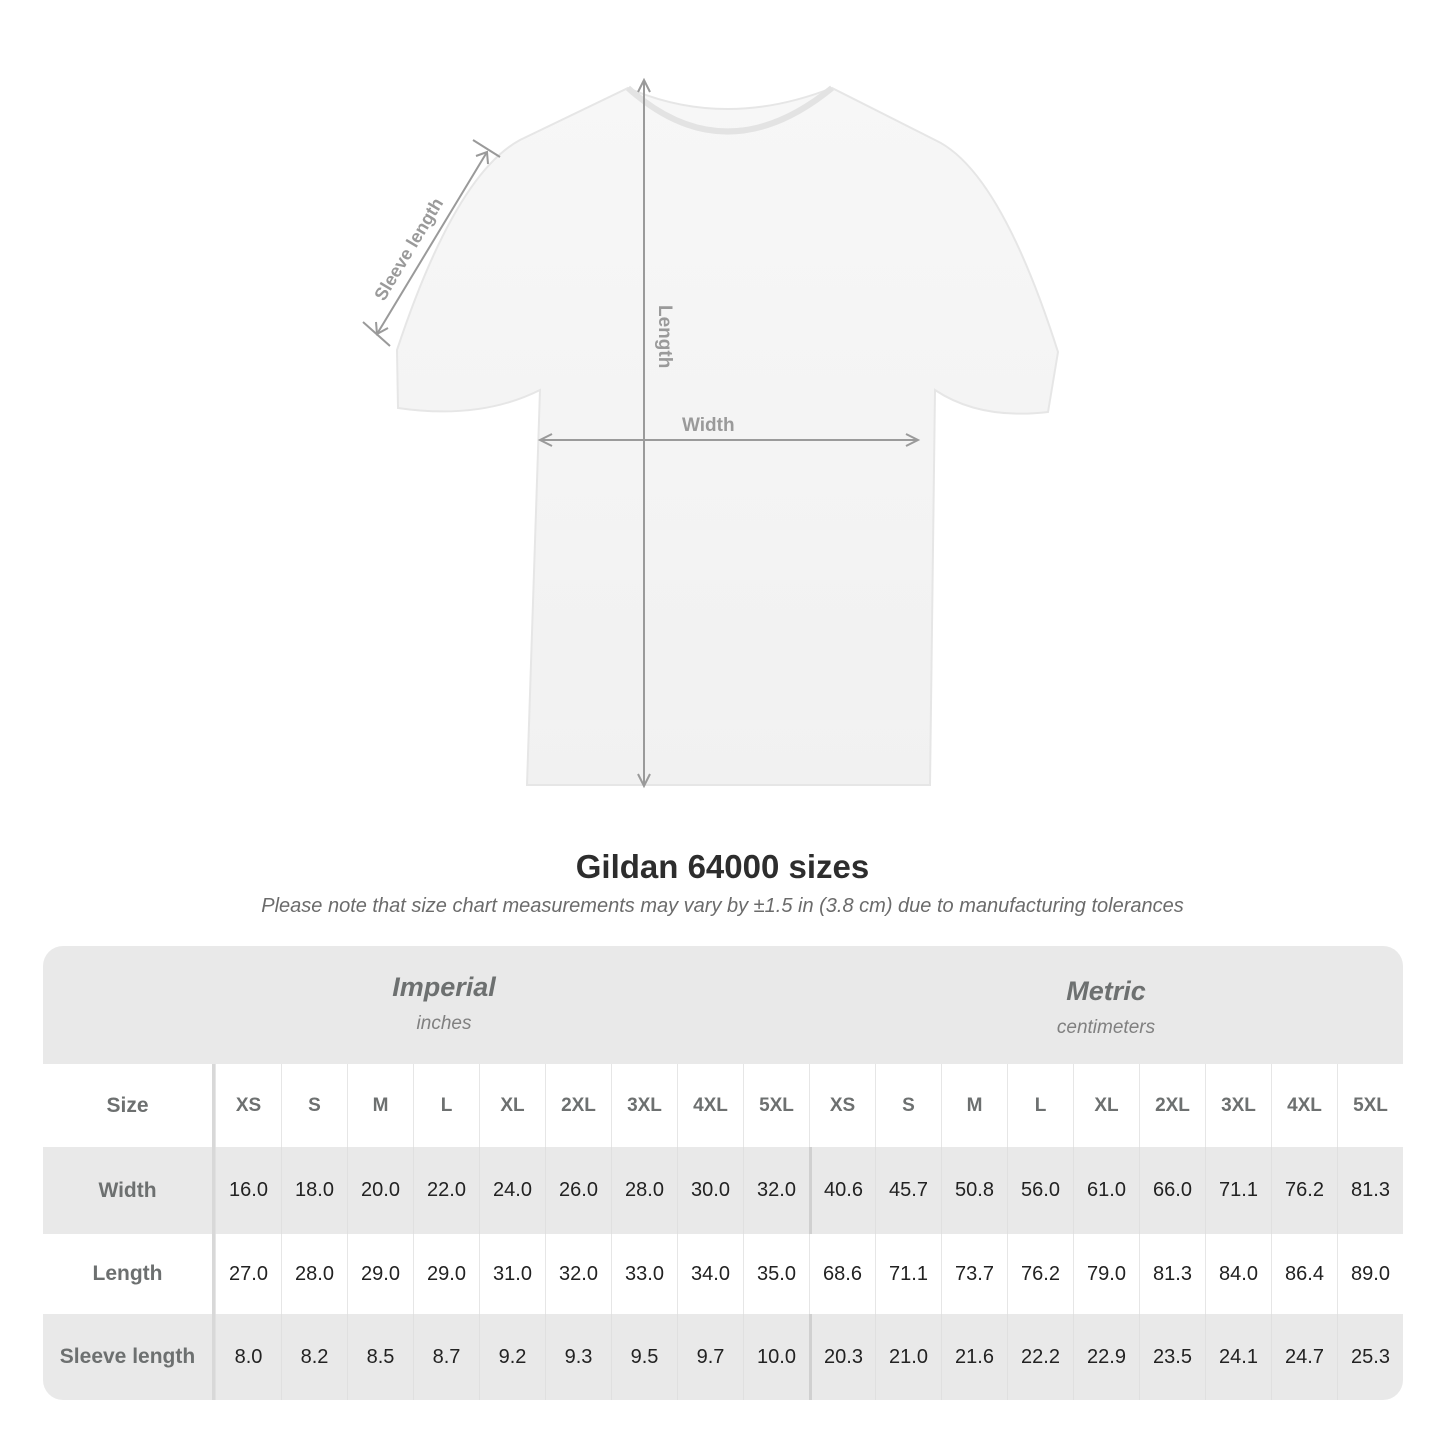 The image size is (1445, 1445). What do you see at coordinates (974, 1357) in the screenshot?
I see `value-cell: 21.6` at bounding box center [974, 1357].